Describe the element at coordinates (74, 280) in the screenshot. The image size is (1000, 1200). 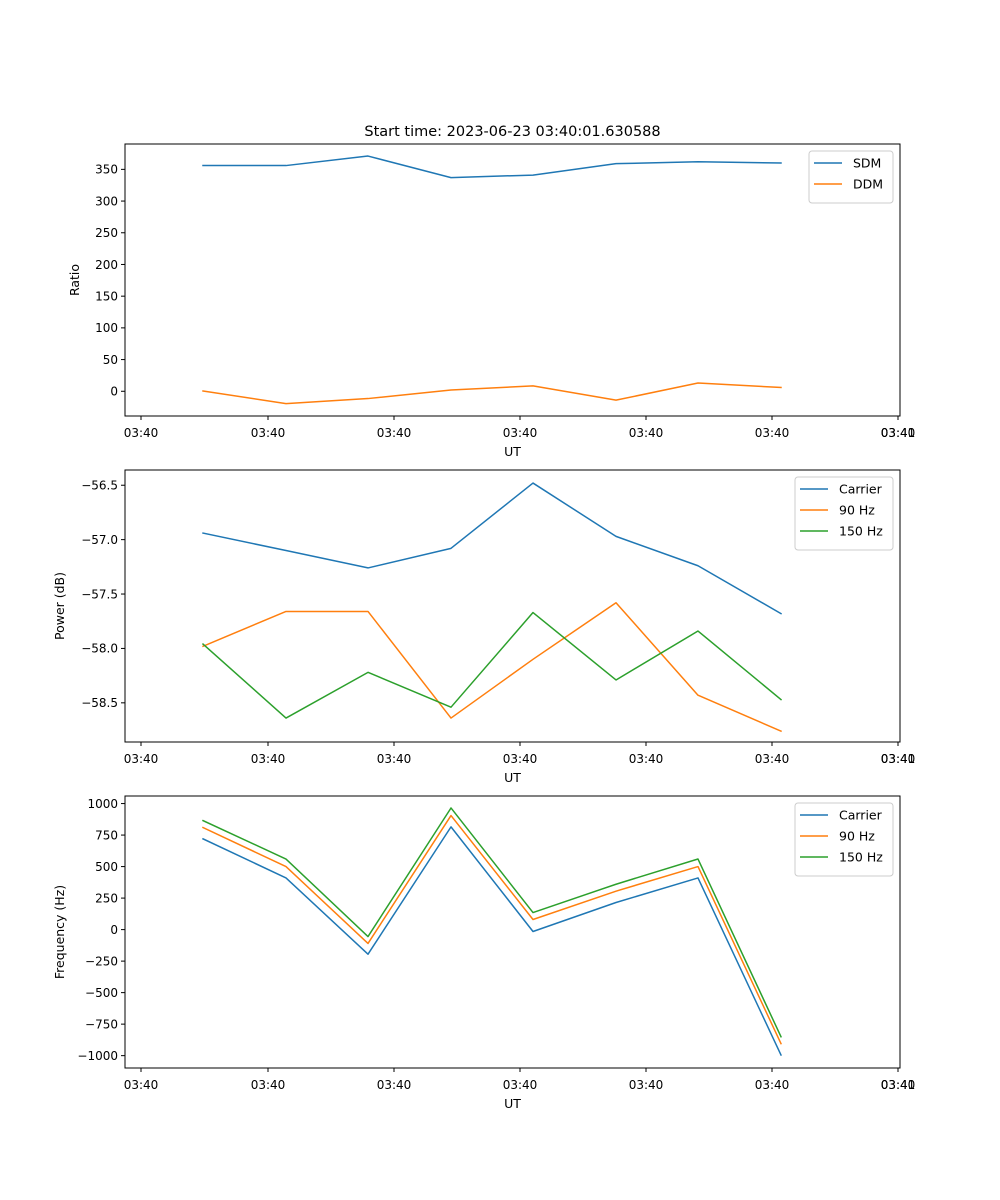
I see `y-axis-label: Ratio` at that location.